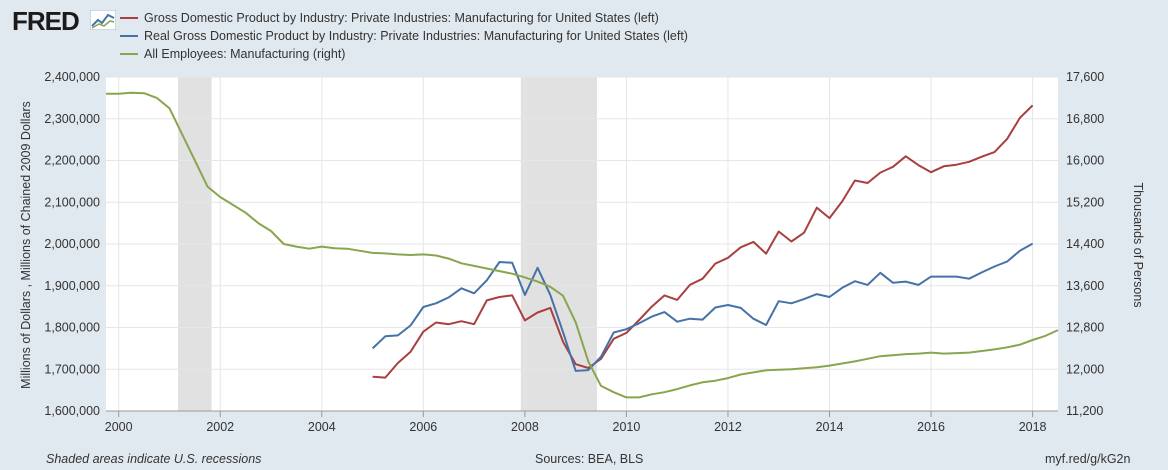 Image resolution: width=1168 pixels, height=470 pixels. What do you see at coordinates (589, 459) in the screenshot?
I see `sources-text: Sources: BEA, BLS` at bounding box center [589, 459].